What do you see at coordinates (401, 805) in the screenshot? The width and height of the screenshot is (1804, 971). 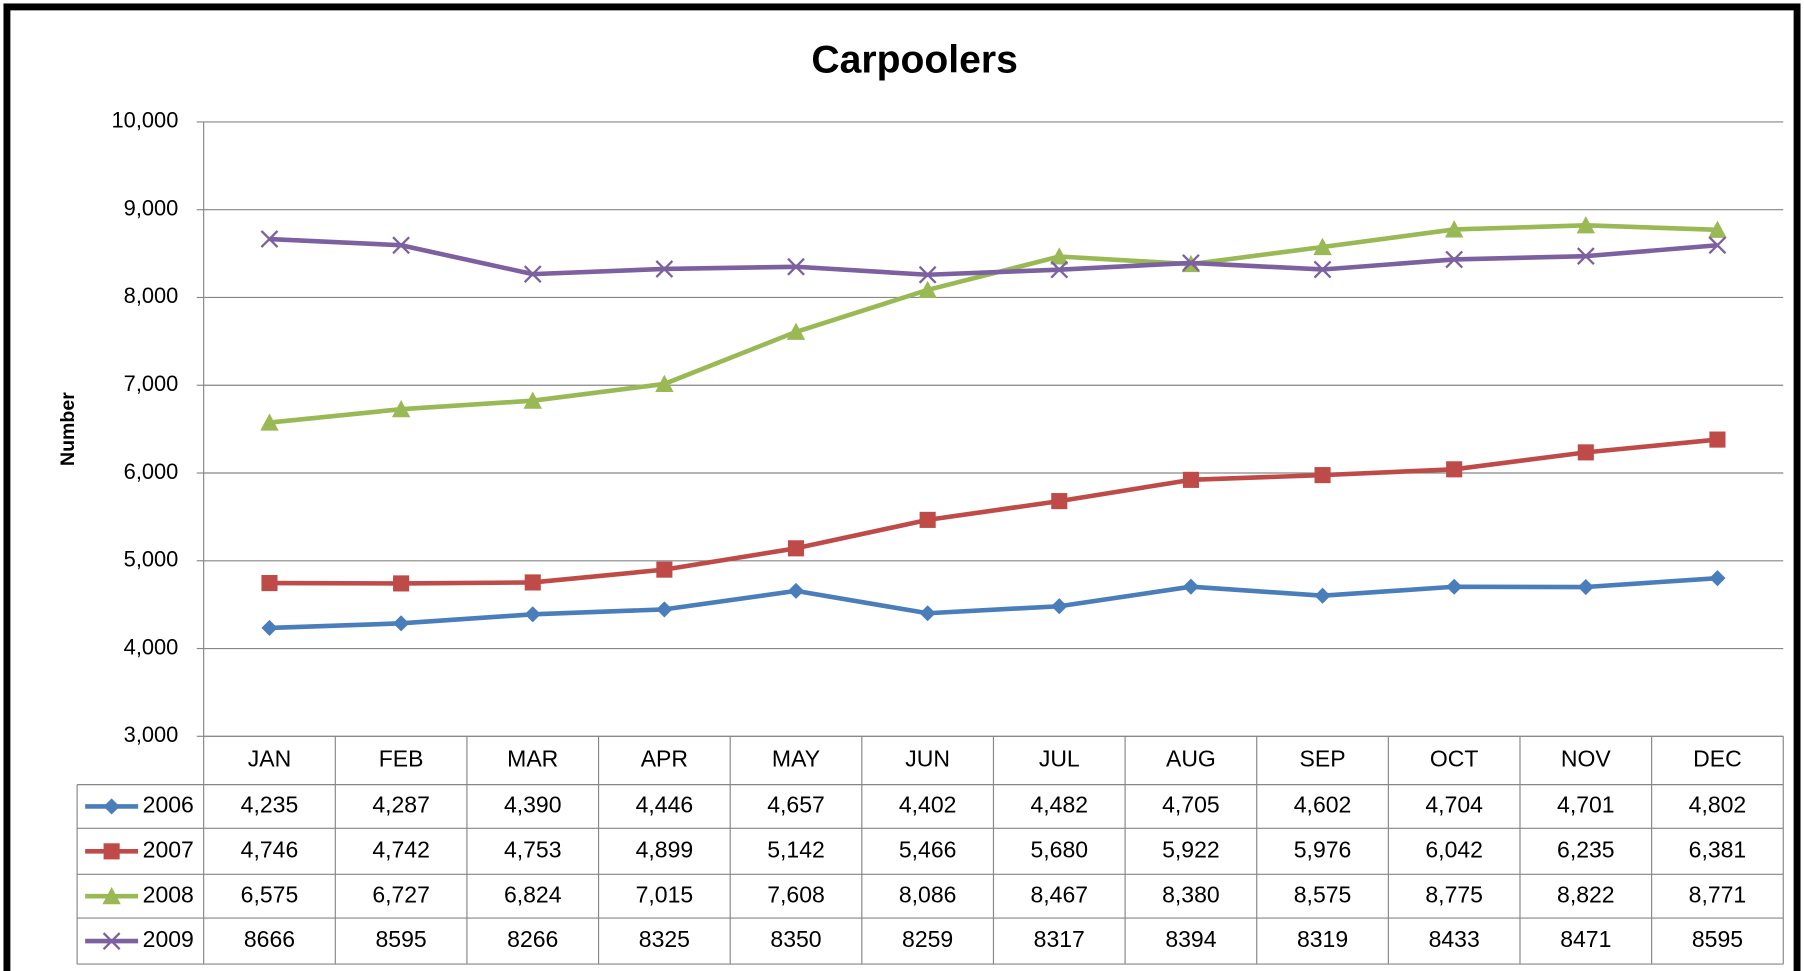 I see `table-cell: 4,287` at bounding box center [401, 805].